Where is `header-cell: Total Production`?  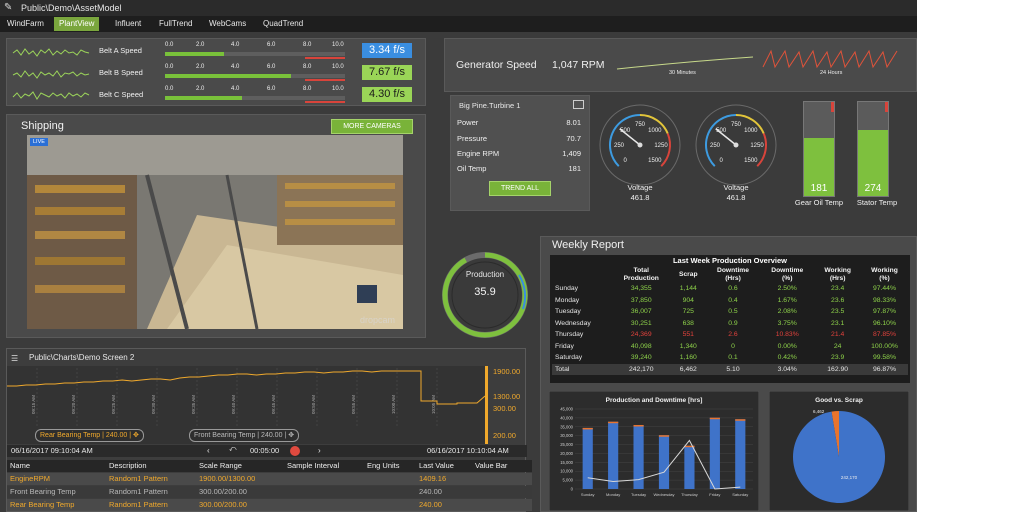
header-cell: Total Production is located at coordinates (641, 274).